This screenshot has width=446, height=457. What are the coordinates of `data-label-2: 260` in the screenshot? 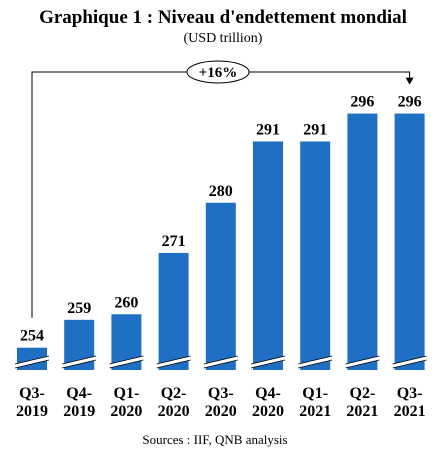 It's located at (126, 302).